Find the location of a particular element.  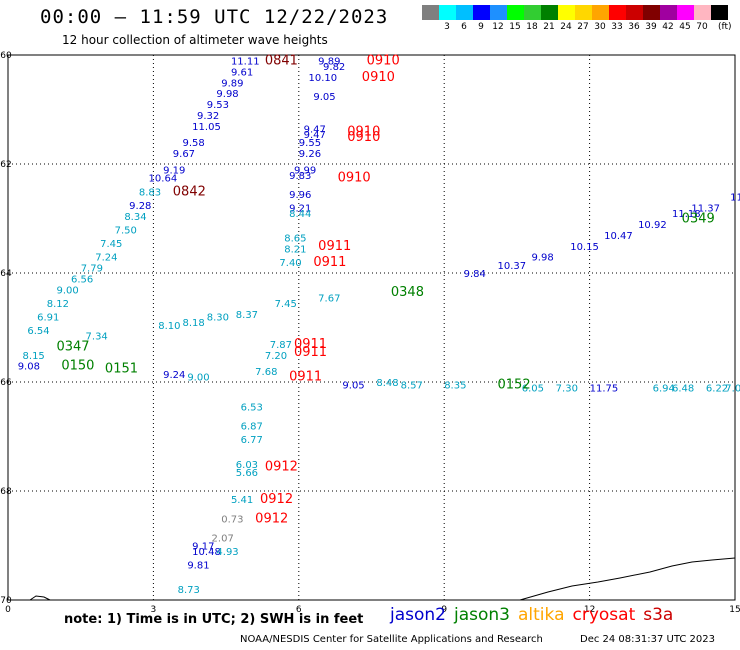

pass-time-label: 0910 is located at coordinates (378, 77).